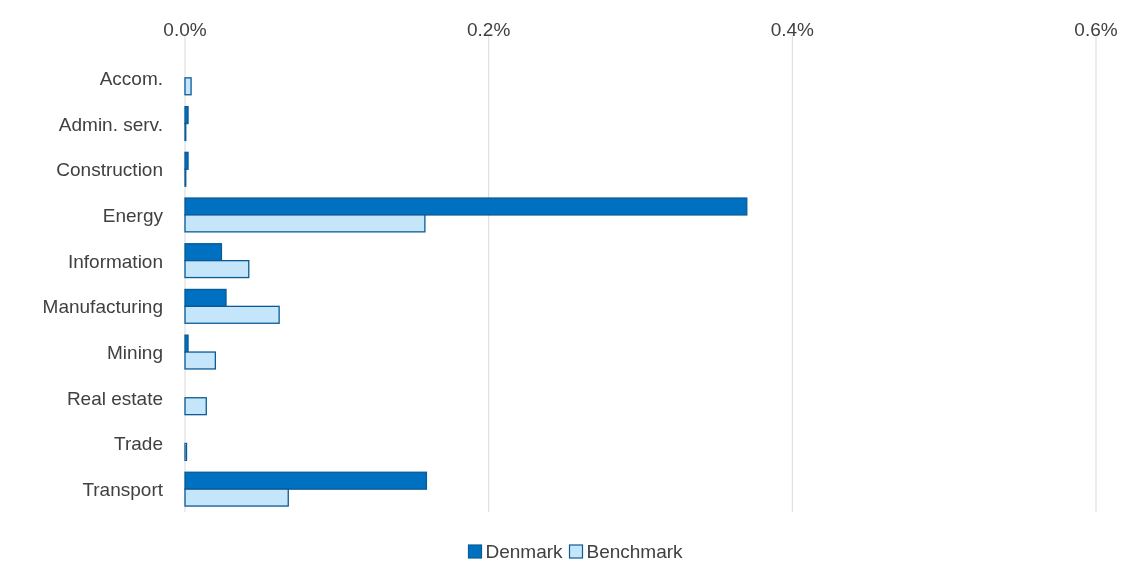 This screenshot has width=1136, height=574. I want to click on y-tick-label: Construction, so click(109, 170).